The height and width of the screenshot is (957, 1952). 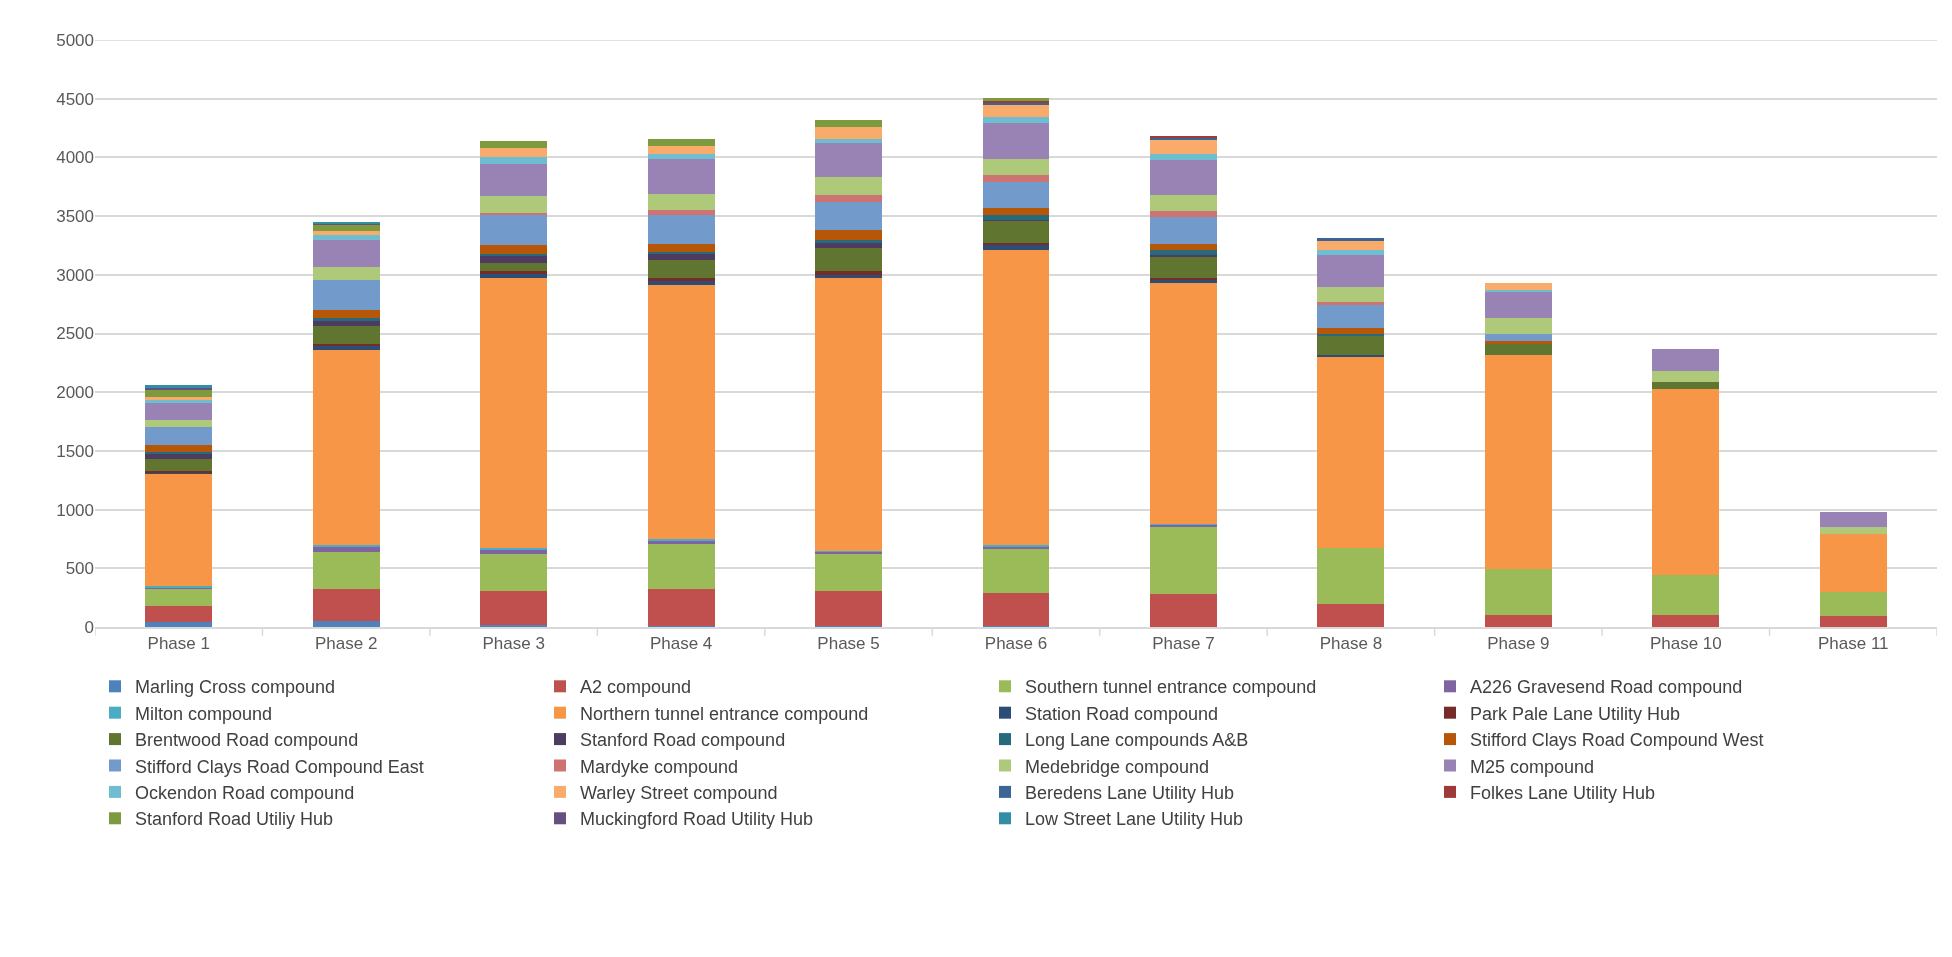 I want to click on legend-label: Milton compound, so click(x=204, y=713).